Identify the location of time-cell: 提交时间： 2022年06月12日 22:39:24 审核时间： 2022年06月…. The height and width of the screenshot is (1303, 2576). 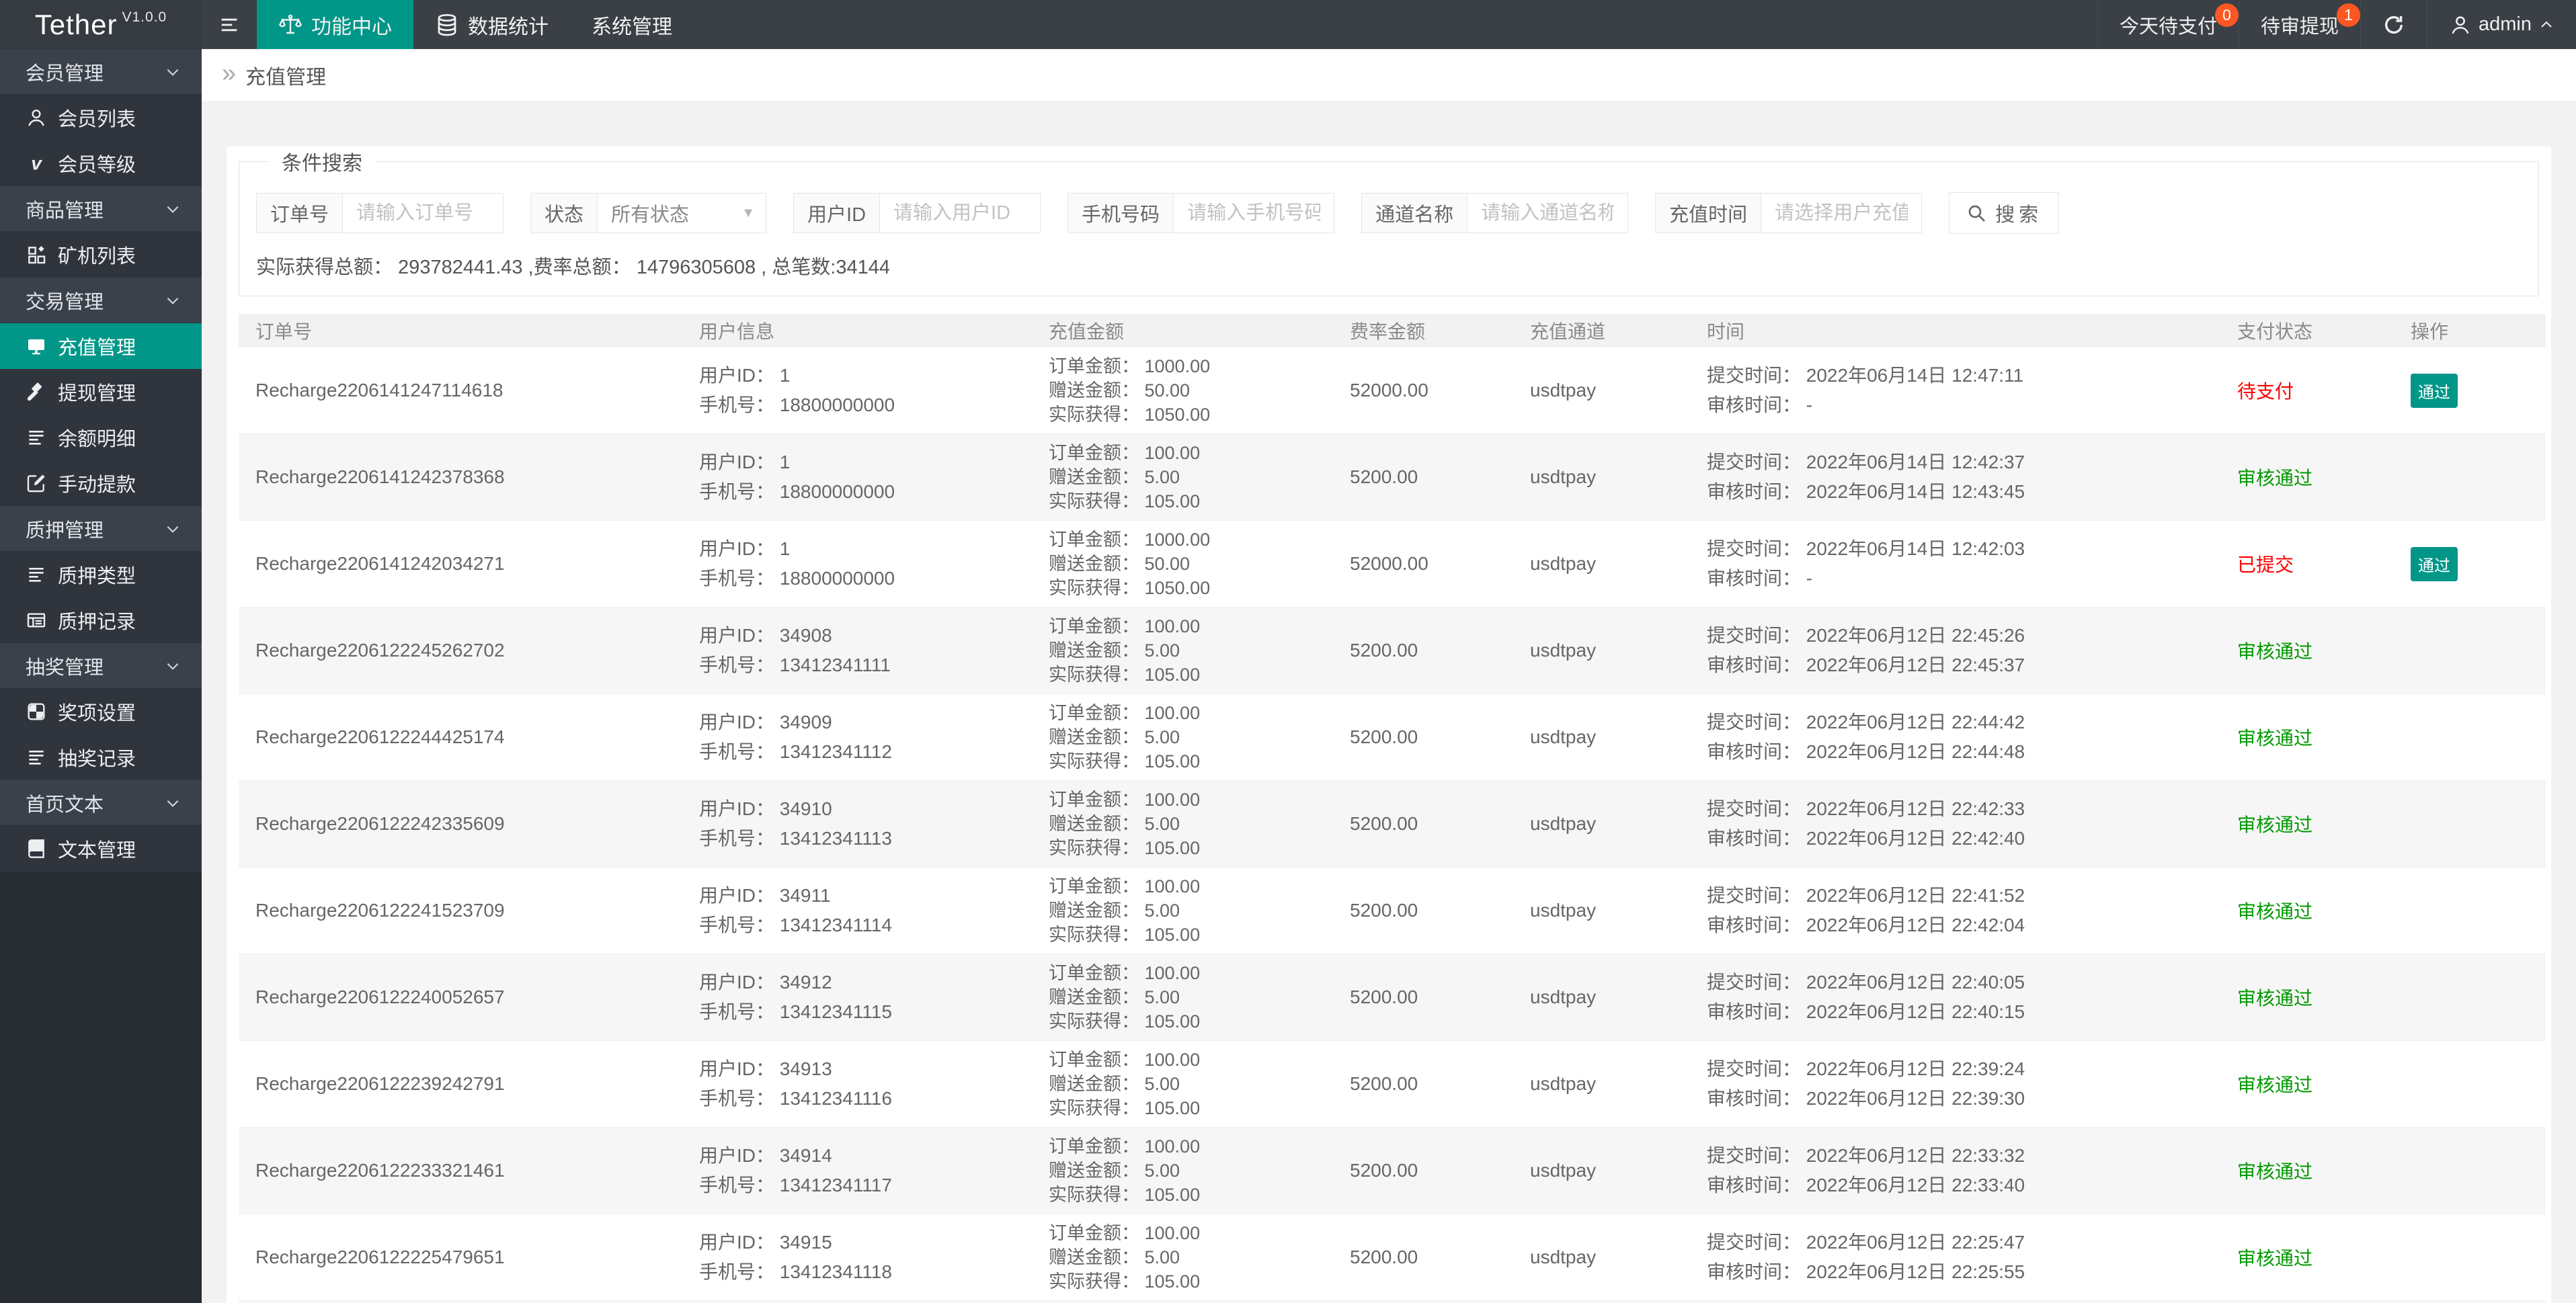
(1955, 1084).